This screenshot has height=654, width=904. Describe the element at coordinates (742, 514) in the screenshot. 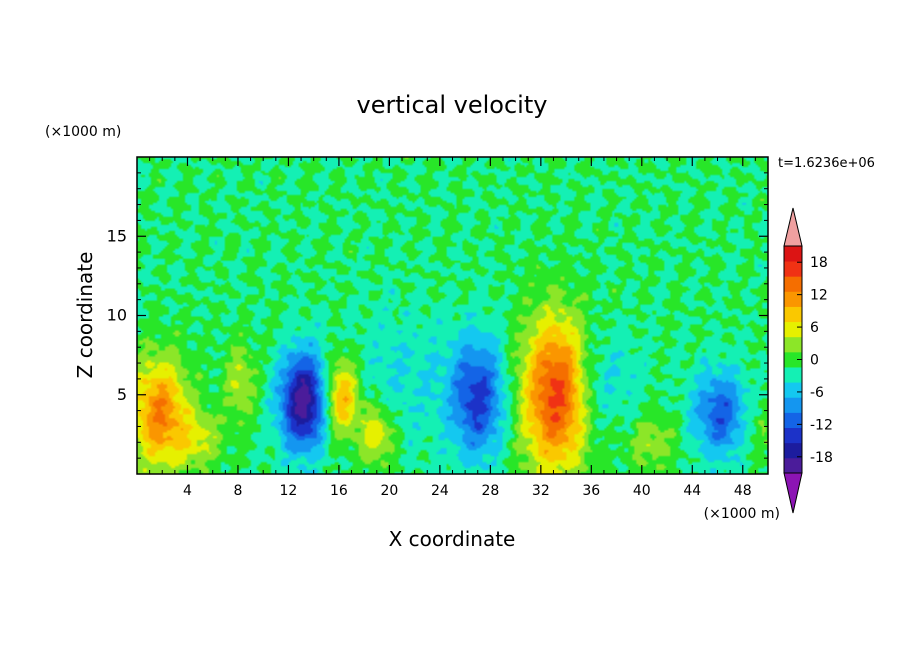

I see `x-unit-label: (×1000 m)` at that location.